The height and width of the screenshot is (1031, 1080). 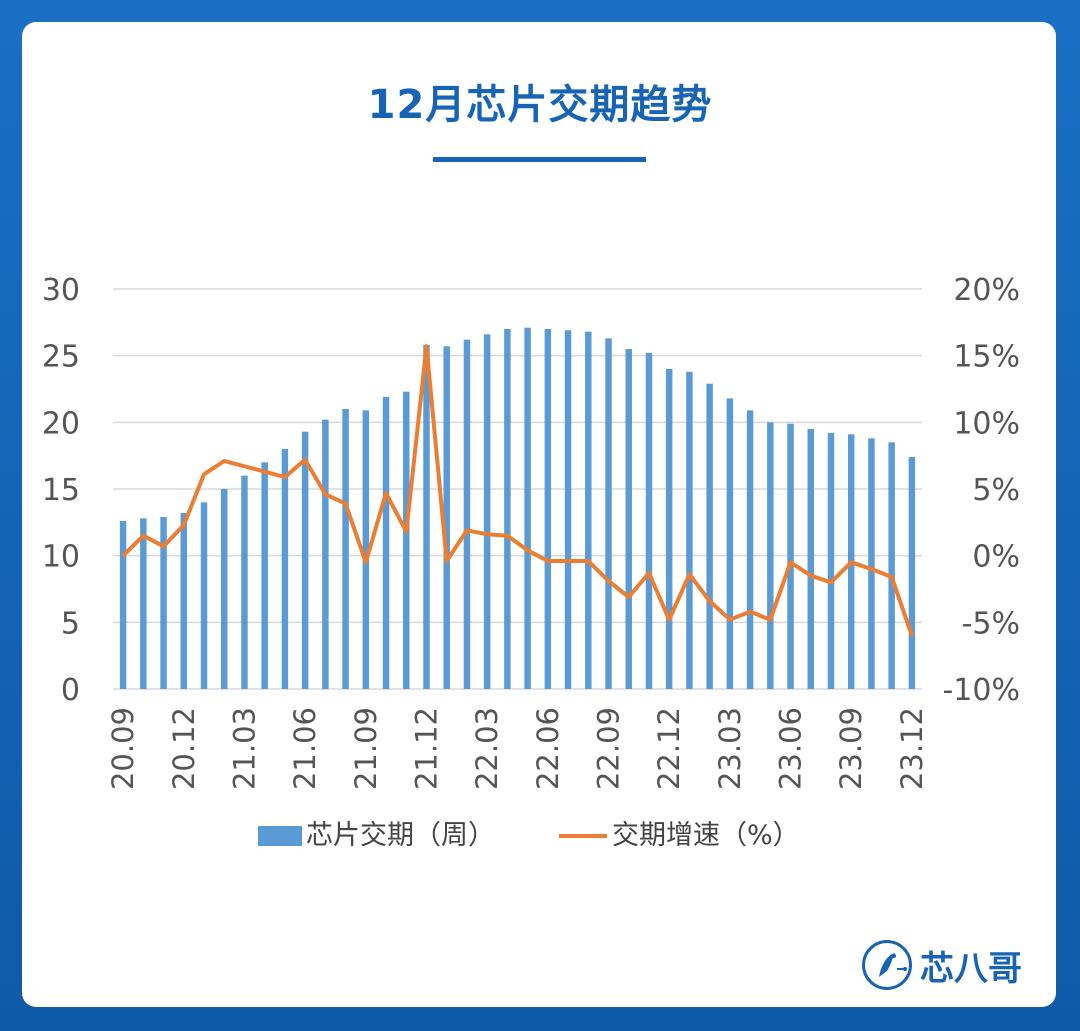 I want to click on right-axis-tick-label: 15%, so click(x=986, y=357).